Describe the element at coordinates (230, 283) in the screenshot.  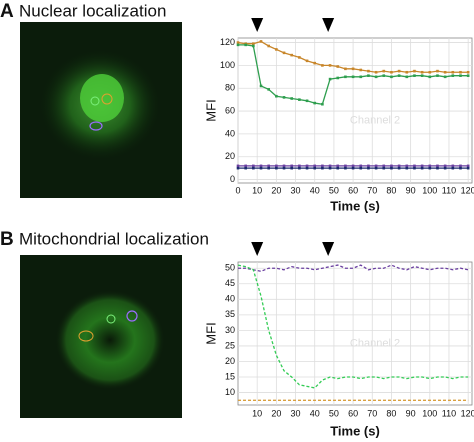
I see `y-tick-label: 45` at that location.